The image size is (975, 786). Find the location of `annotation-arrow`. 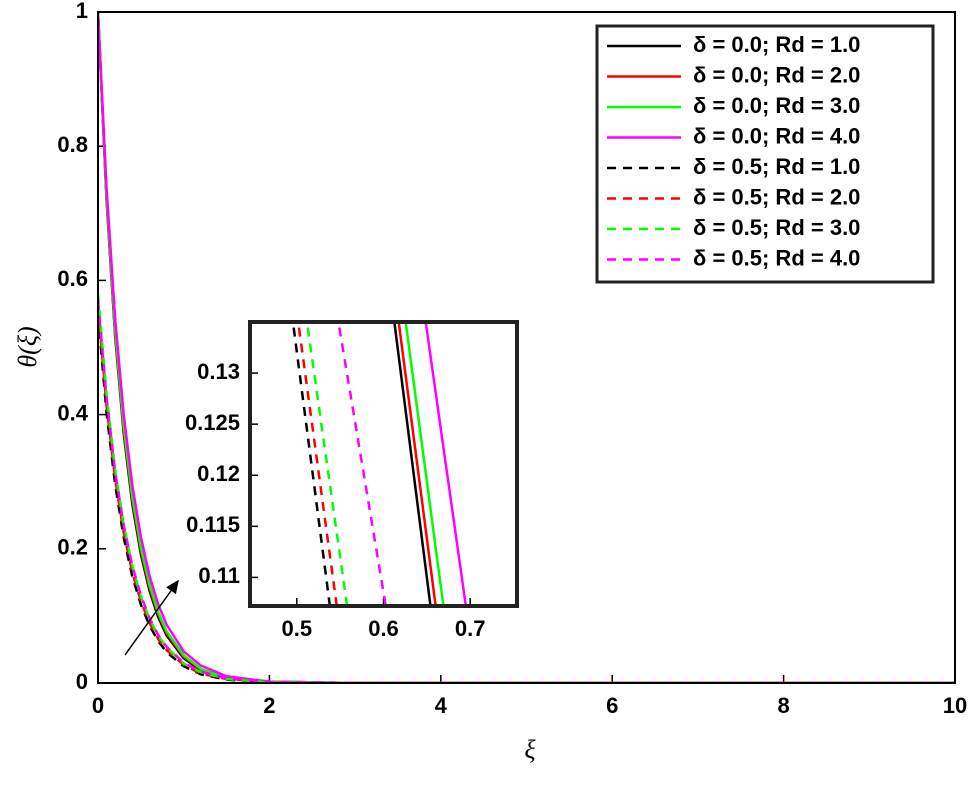

annotation-arrow is located at coordinates (151, 617).